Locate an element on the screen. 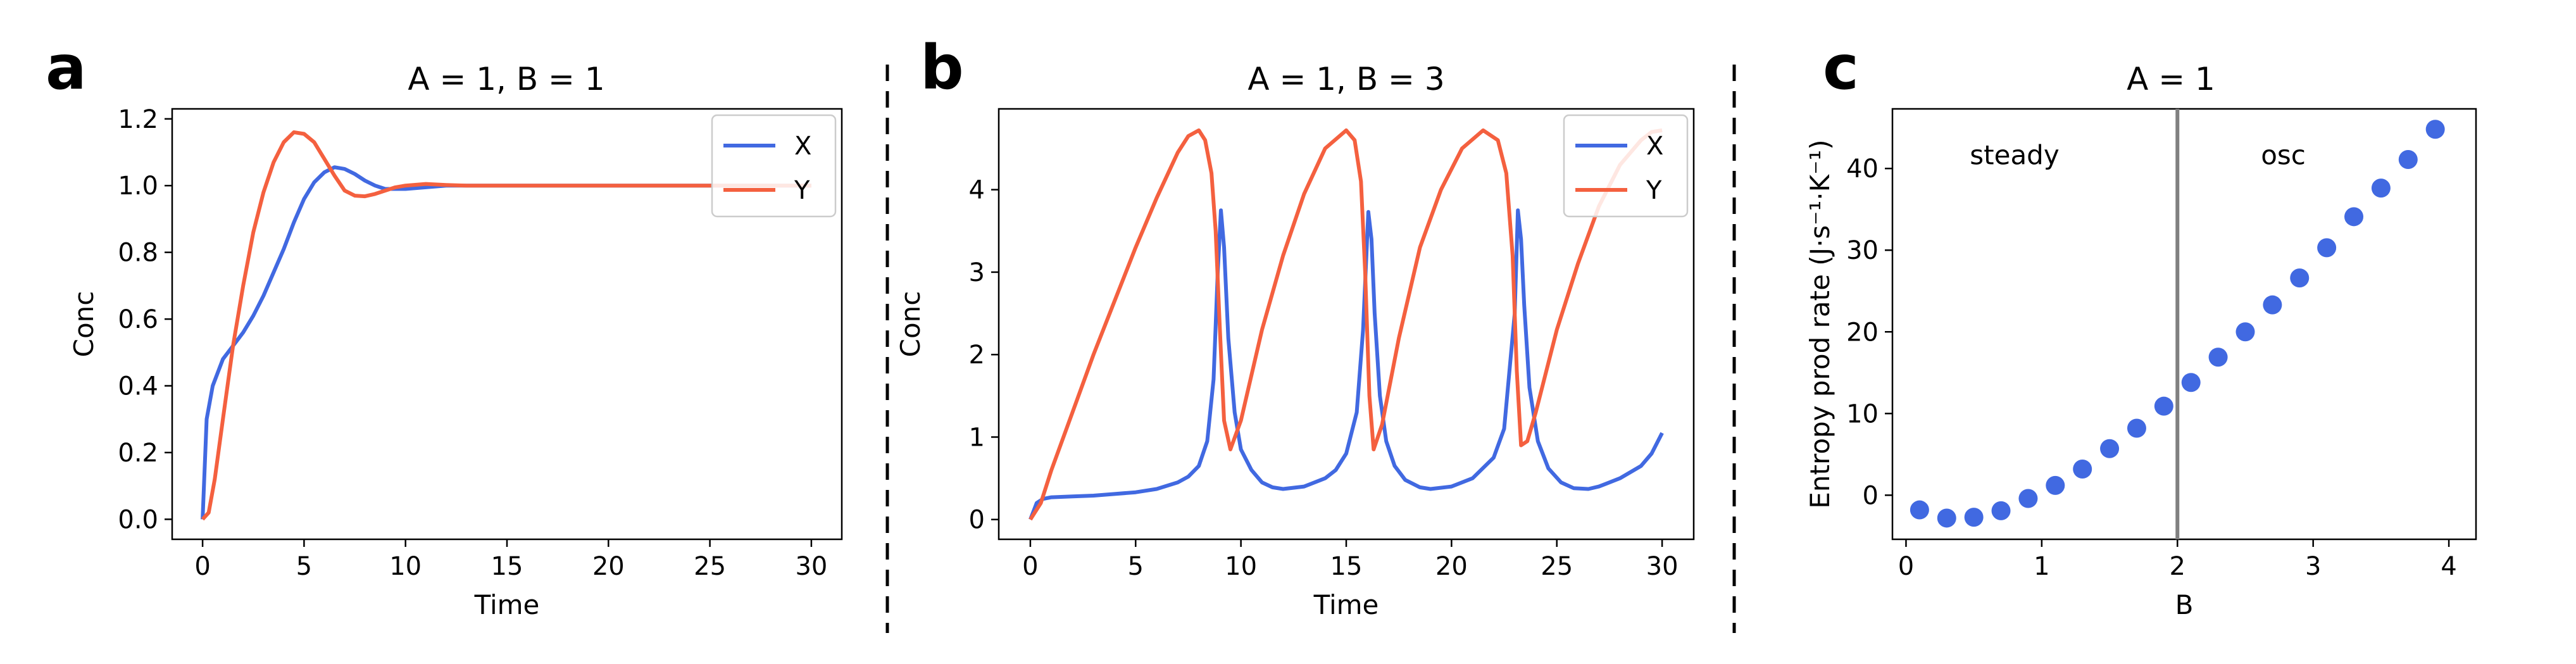 The height and width of the screenshot is (664, 2576). panel-a-label: a is located at coordinates (66, 67).